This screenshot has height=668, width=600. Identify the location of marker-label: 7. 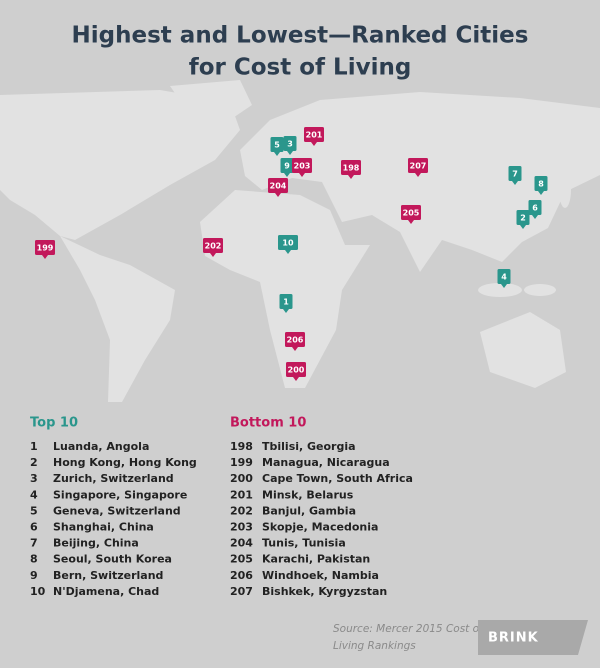
(515, 174).